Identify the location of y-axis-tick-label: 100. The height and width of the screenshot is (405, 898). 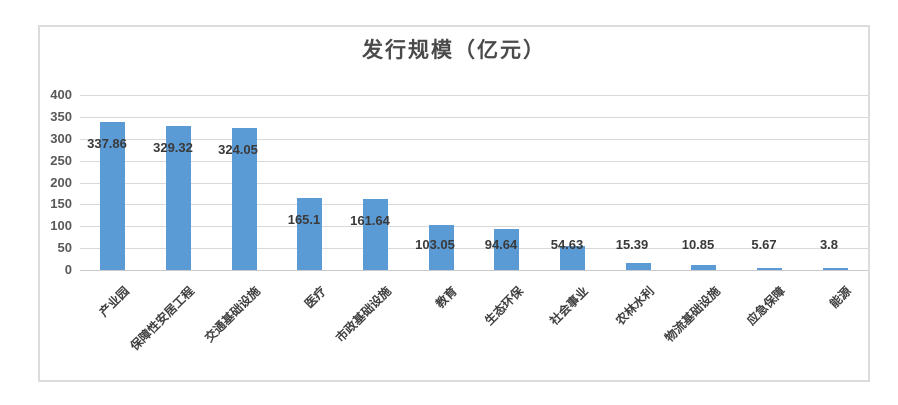
(61, 225).